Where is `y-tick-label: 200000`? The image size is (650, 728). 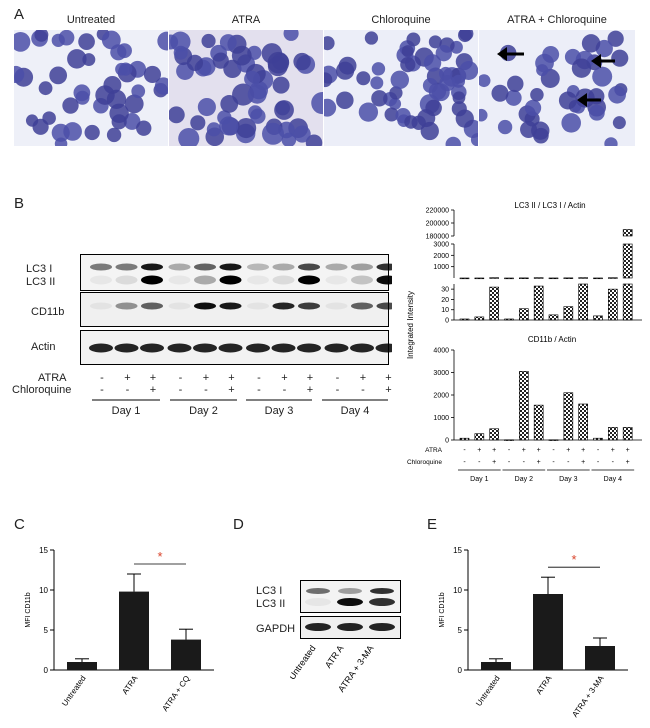
y-tick-label: 200000 is located at coordinates (437, 224).